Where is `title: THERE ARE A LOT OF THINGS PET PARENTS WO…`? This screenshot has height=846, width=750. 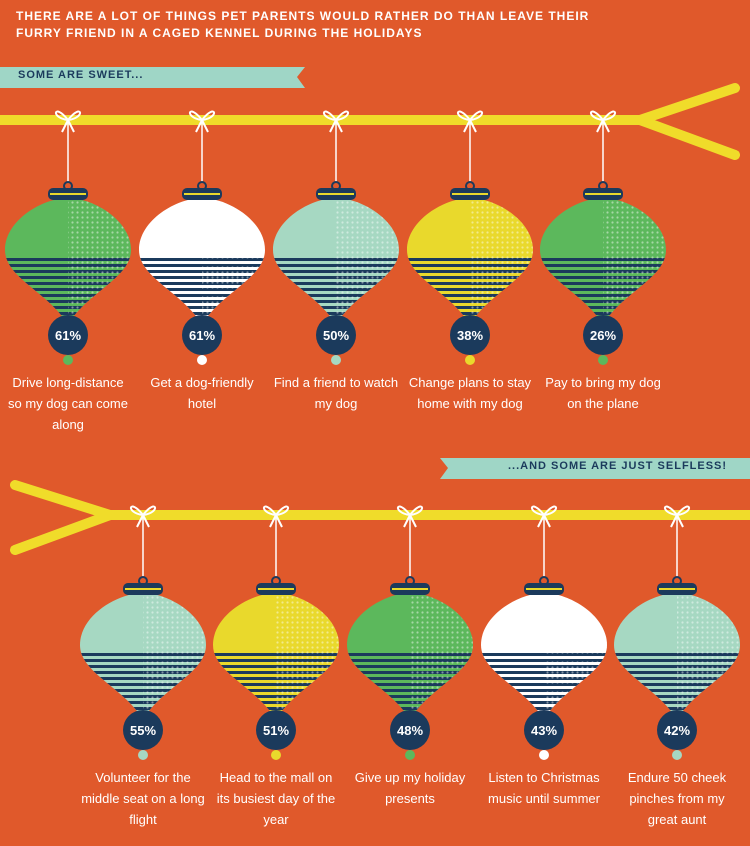
title: THERE ARE A LOT OF THINGS PET PARENTS WO… is located at coordinates (303, 24).